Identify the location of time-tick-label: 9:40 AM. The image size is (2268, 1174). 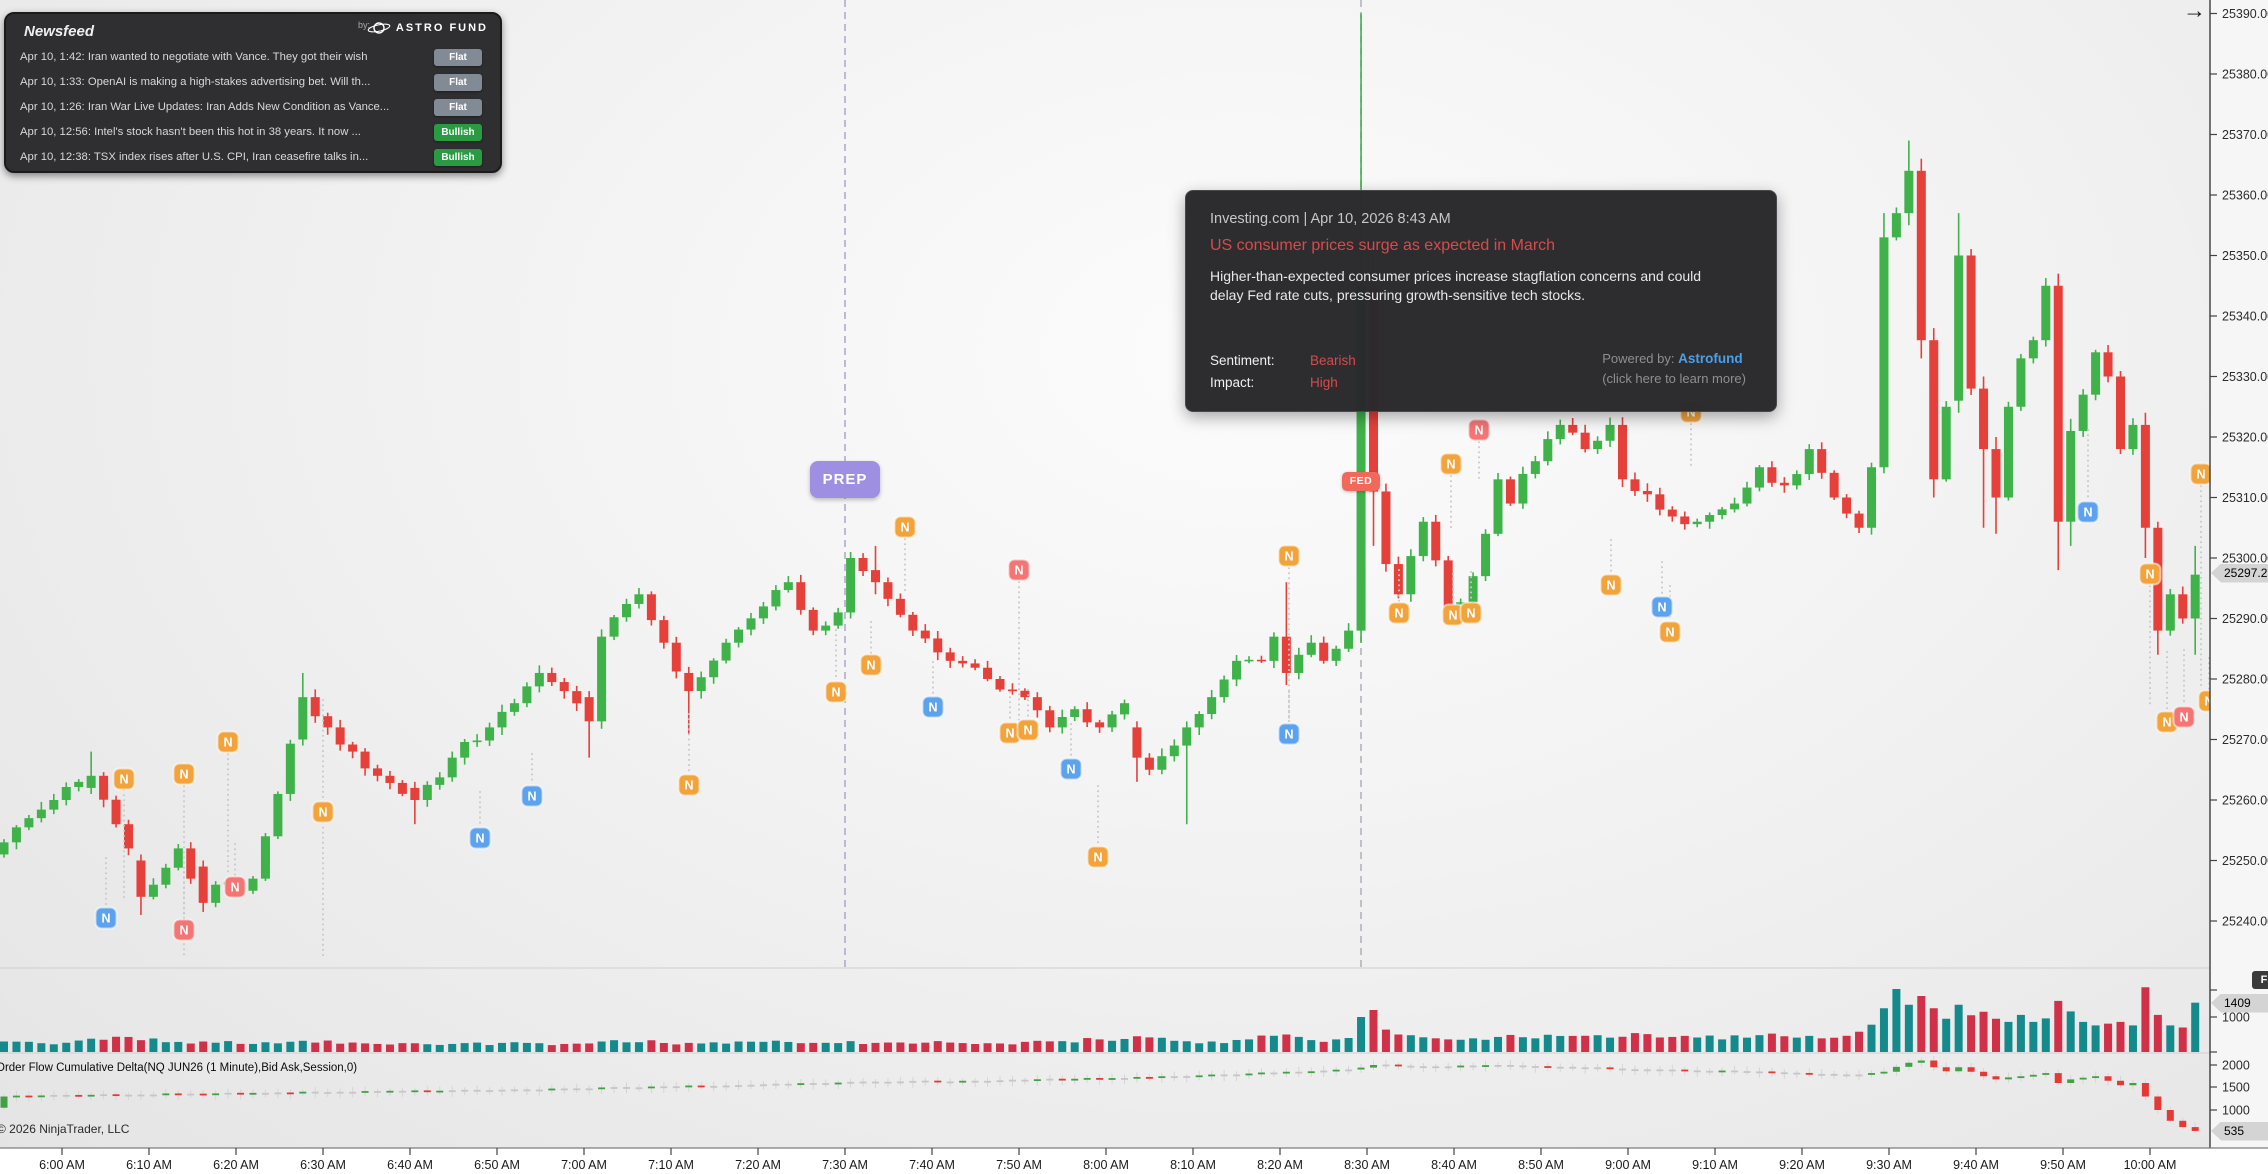
(1976, 1165).